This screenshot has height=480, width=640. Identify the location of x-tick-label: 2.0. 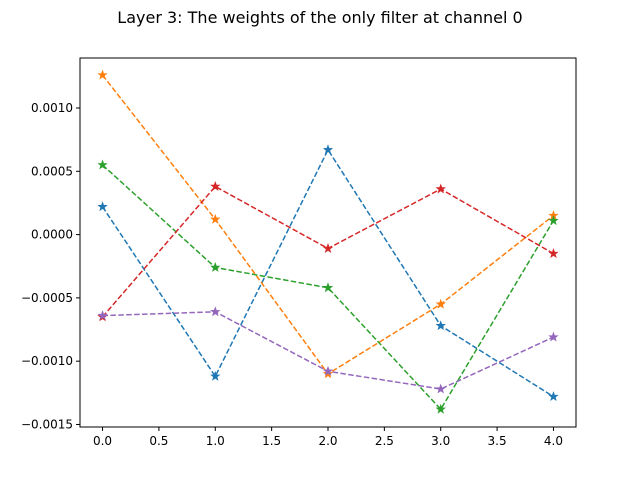
(327, 441).